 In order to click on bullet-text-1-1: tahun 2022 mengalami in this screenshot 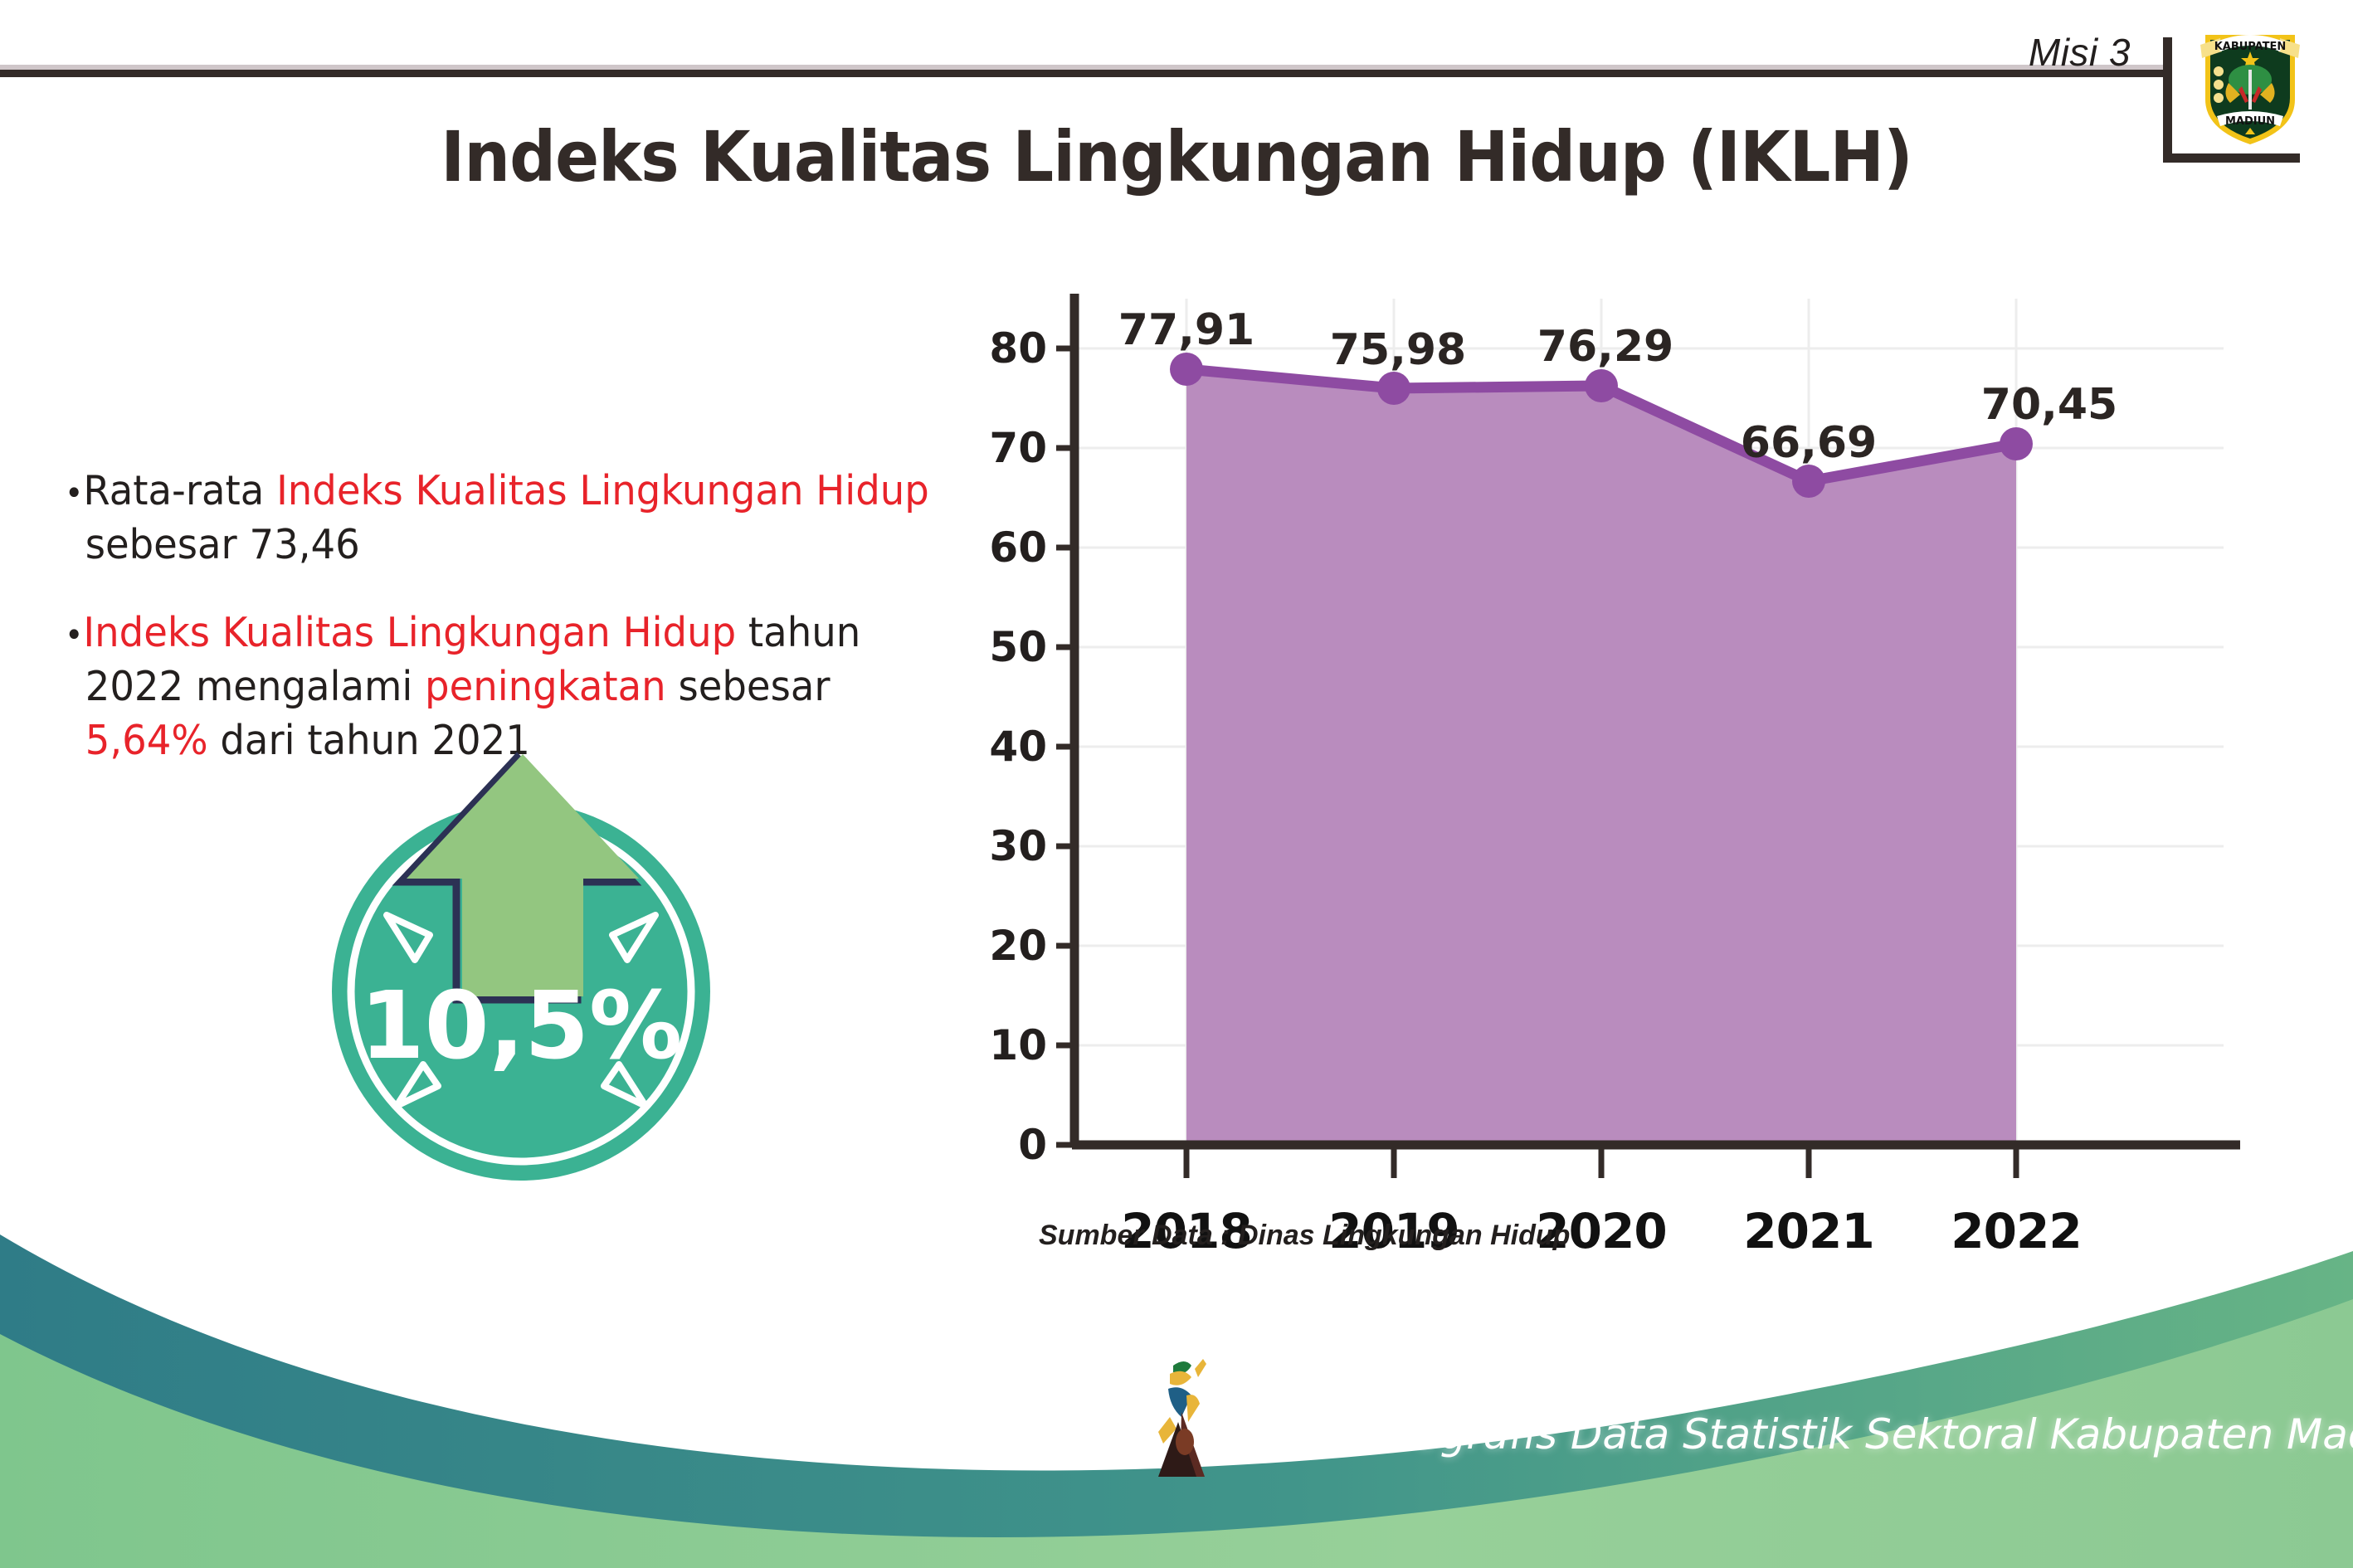, I will do `click(473, 660)`.